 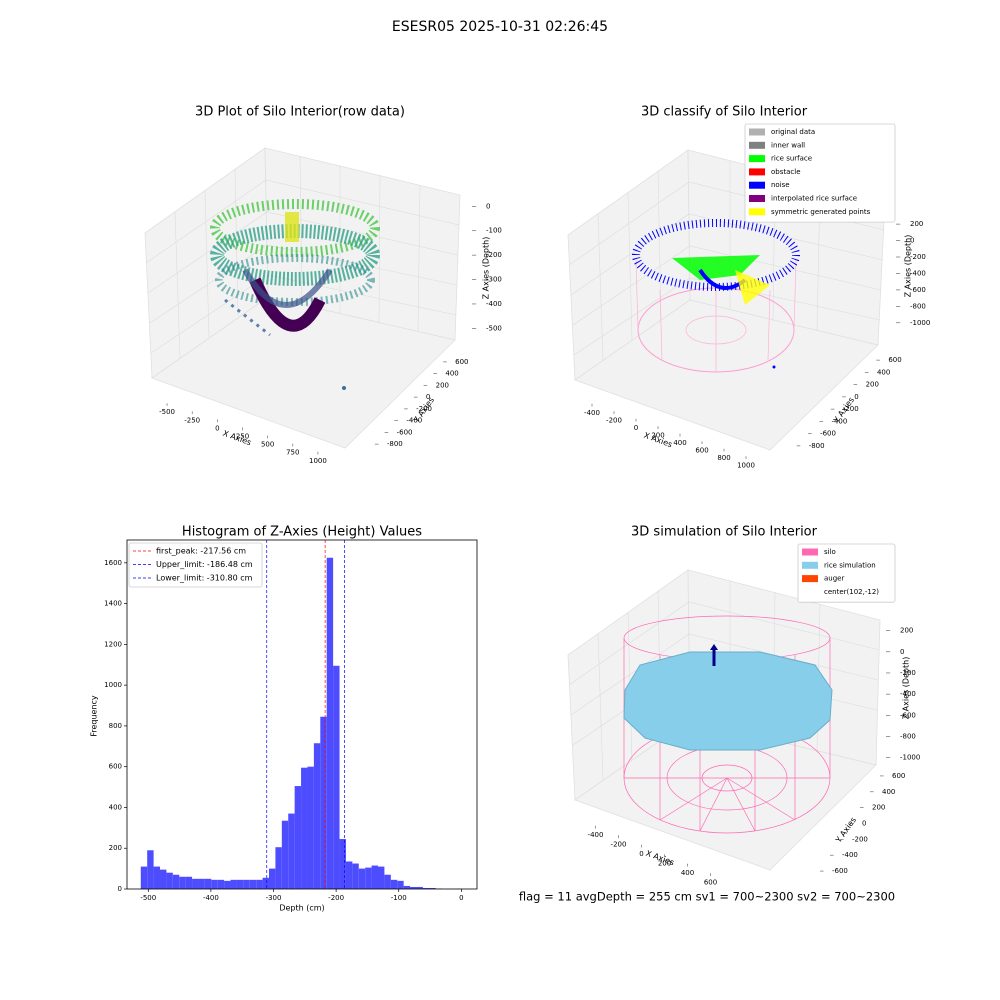 What do you see at coordinates (494, 280) in the screenshot?
I see `z-tick-label: -300` at bounding box center [494, 280].